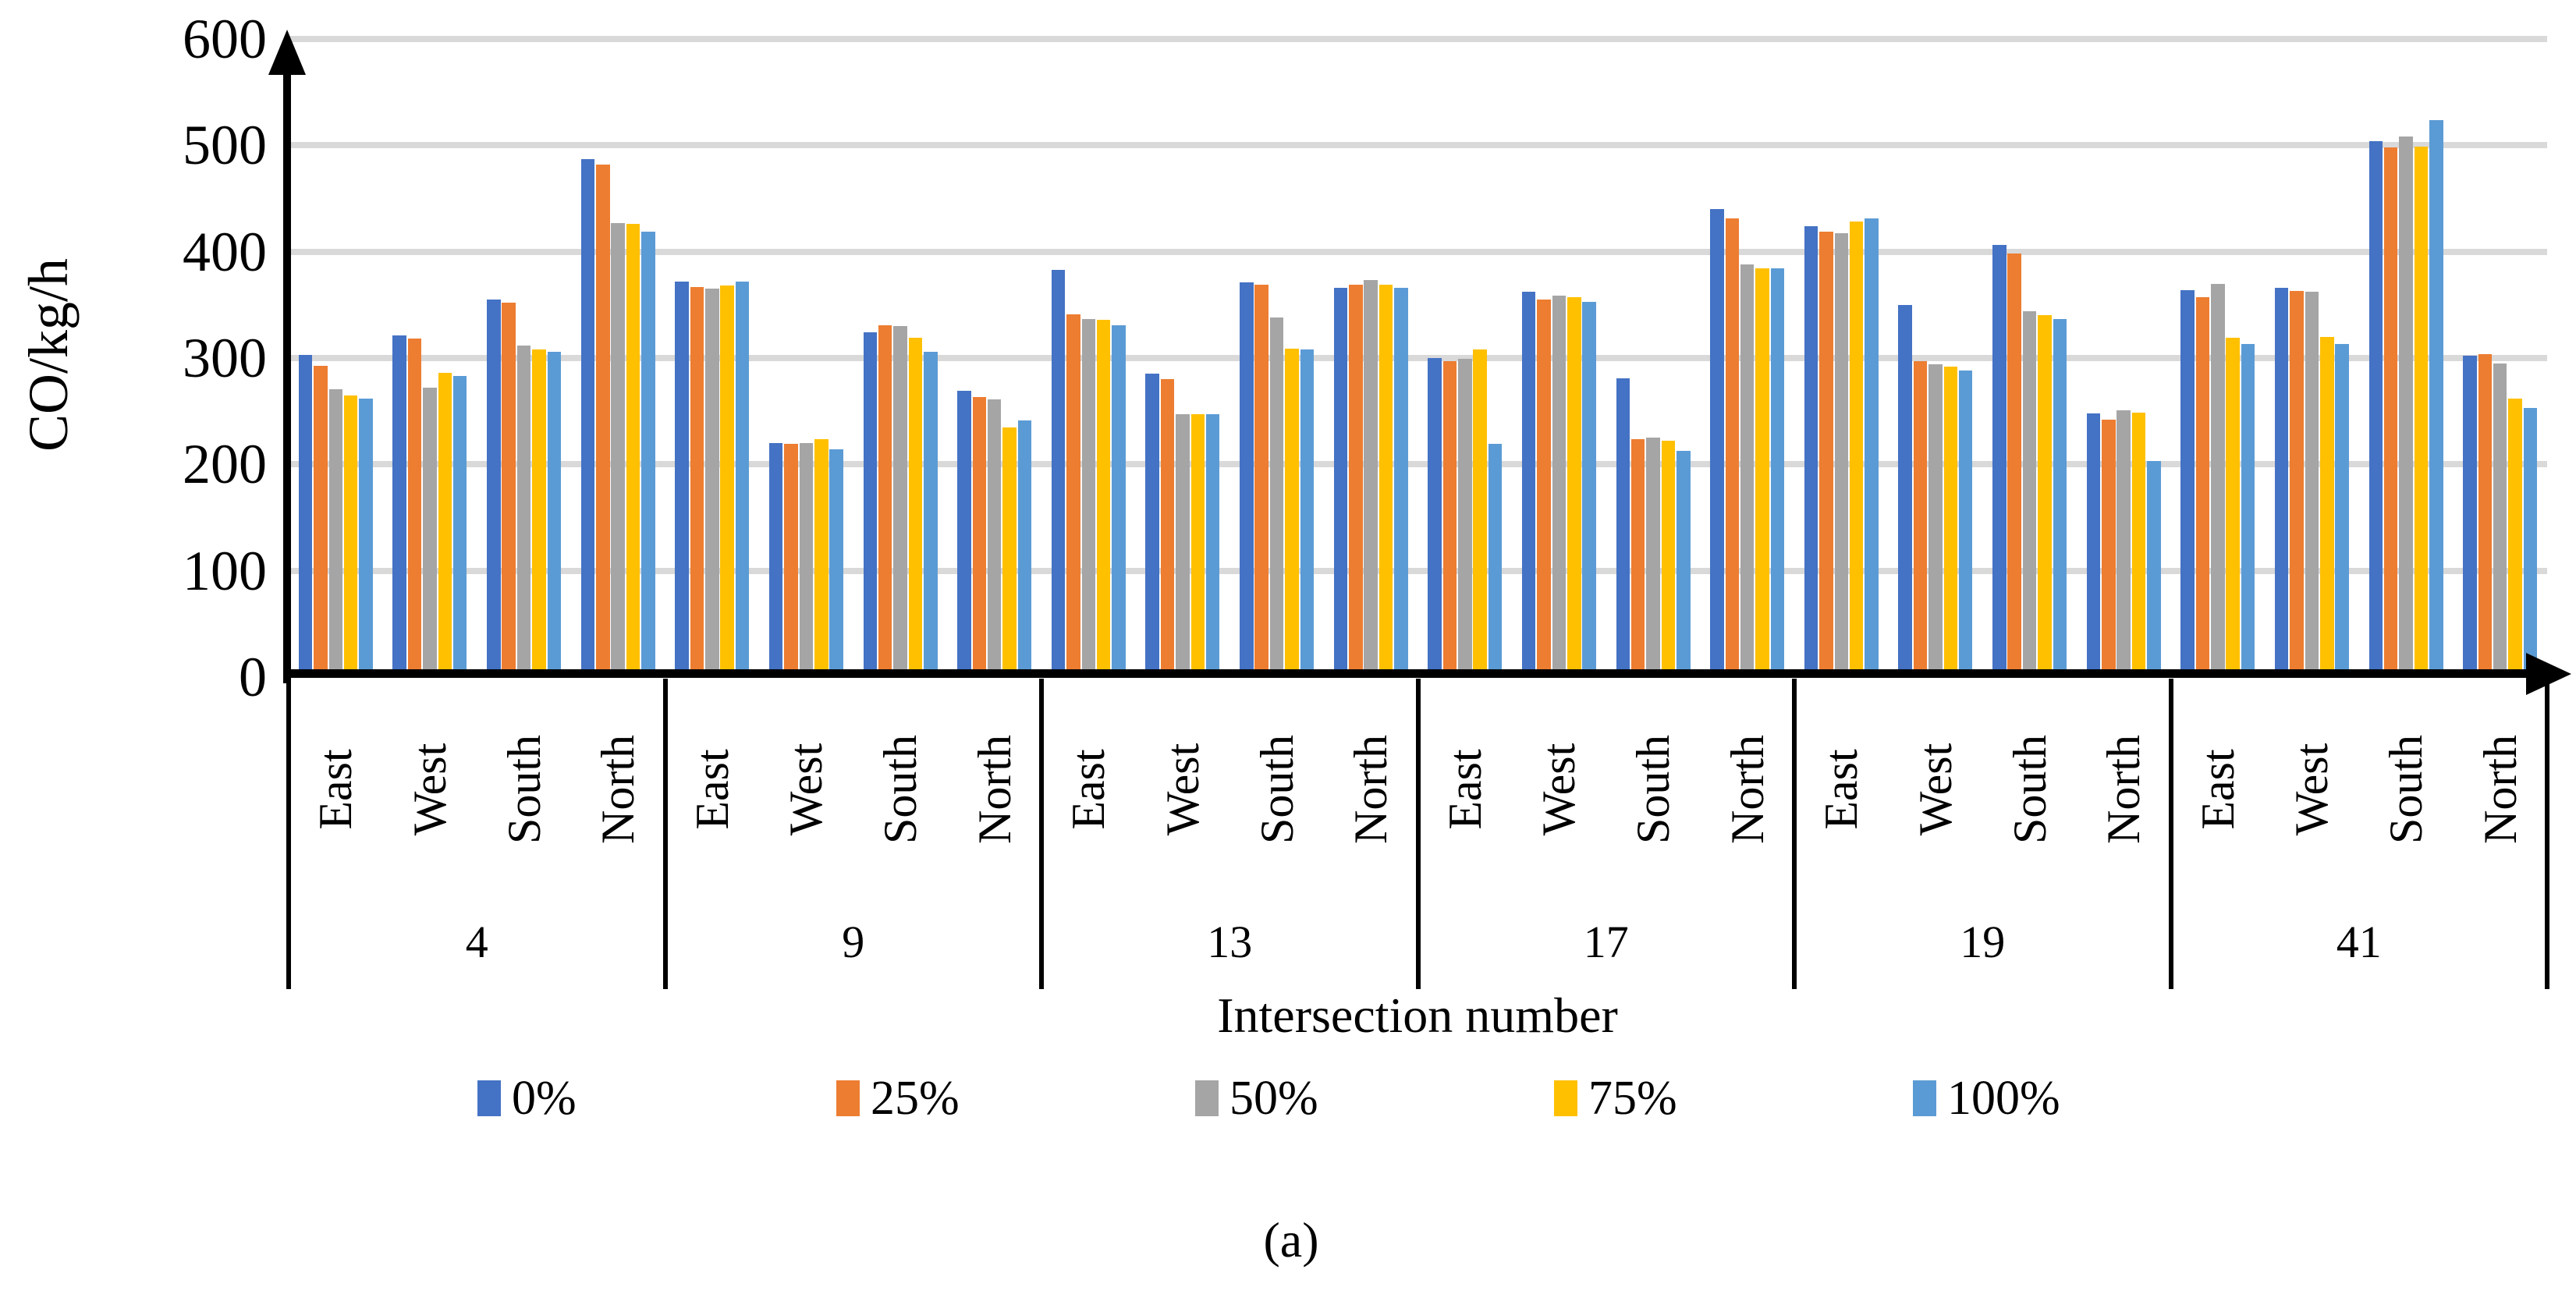 The height and width of the screenshot is (1305, 2576). What do you see at coordinates (1632, 1098) in the screenshot?
I see `legend-label: 75%` at bounding box center [1632, 1098].